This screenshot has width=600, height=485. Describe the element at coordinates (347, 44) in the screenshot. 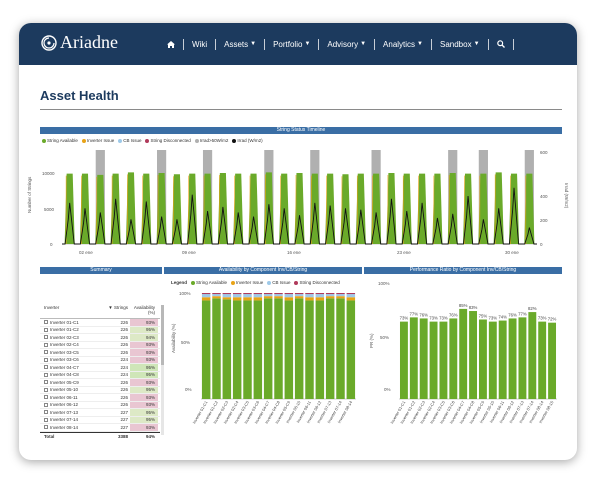

I see `nav-item-advisory: Advisory ▼` at that location.